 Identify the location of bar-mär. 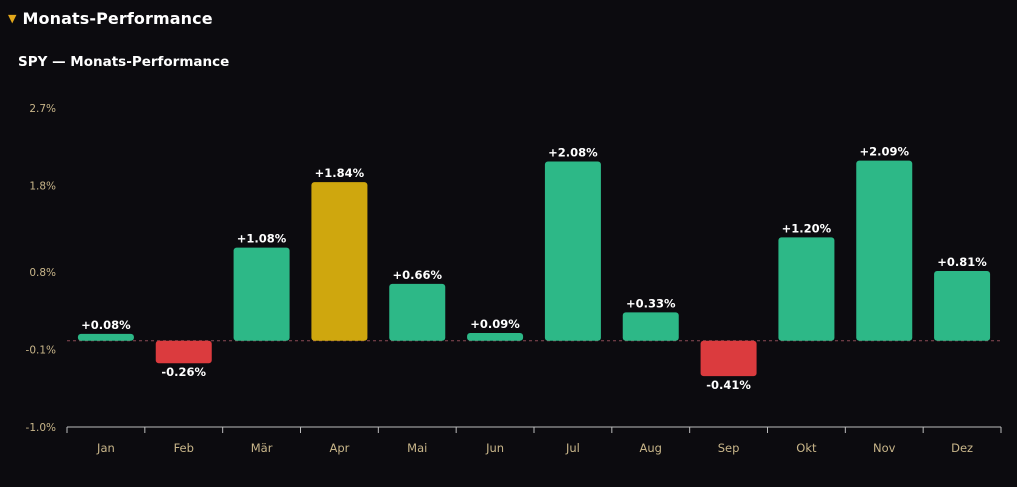
(261, 294).